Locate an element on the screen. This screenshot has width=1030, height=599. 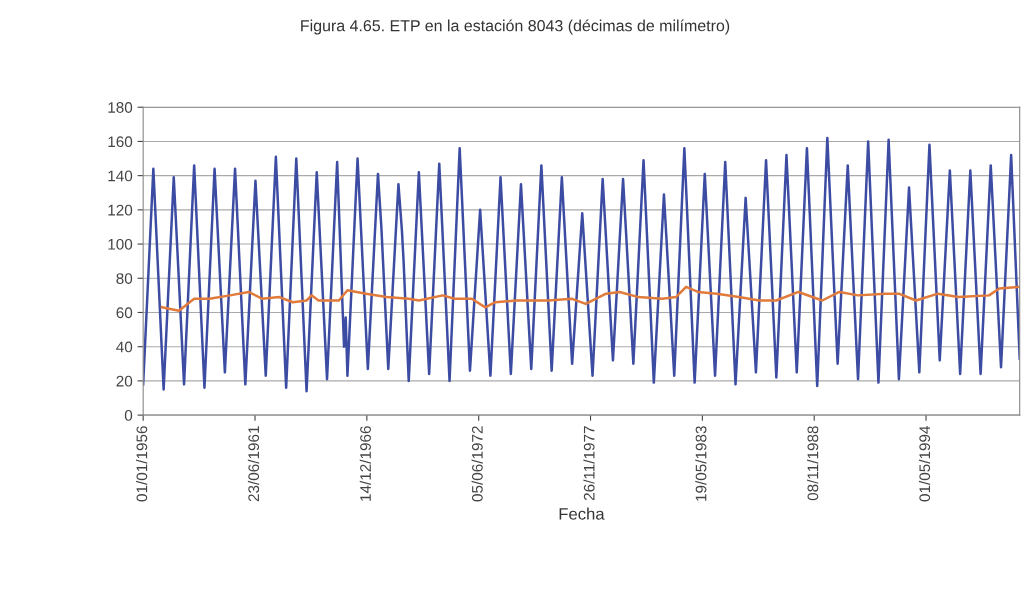
x-tick-label: 05/06/1972 is located at coordinates (477, 464).